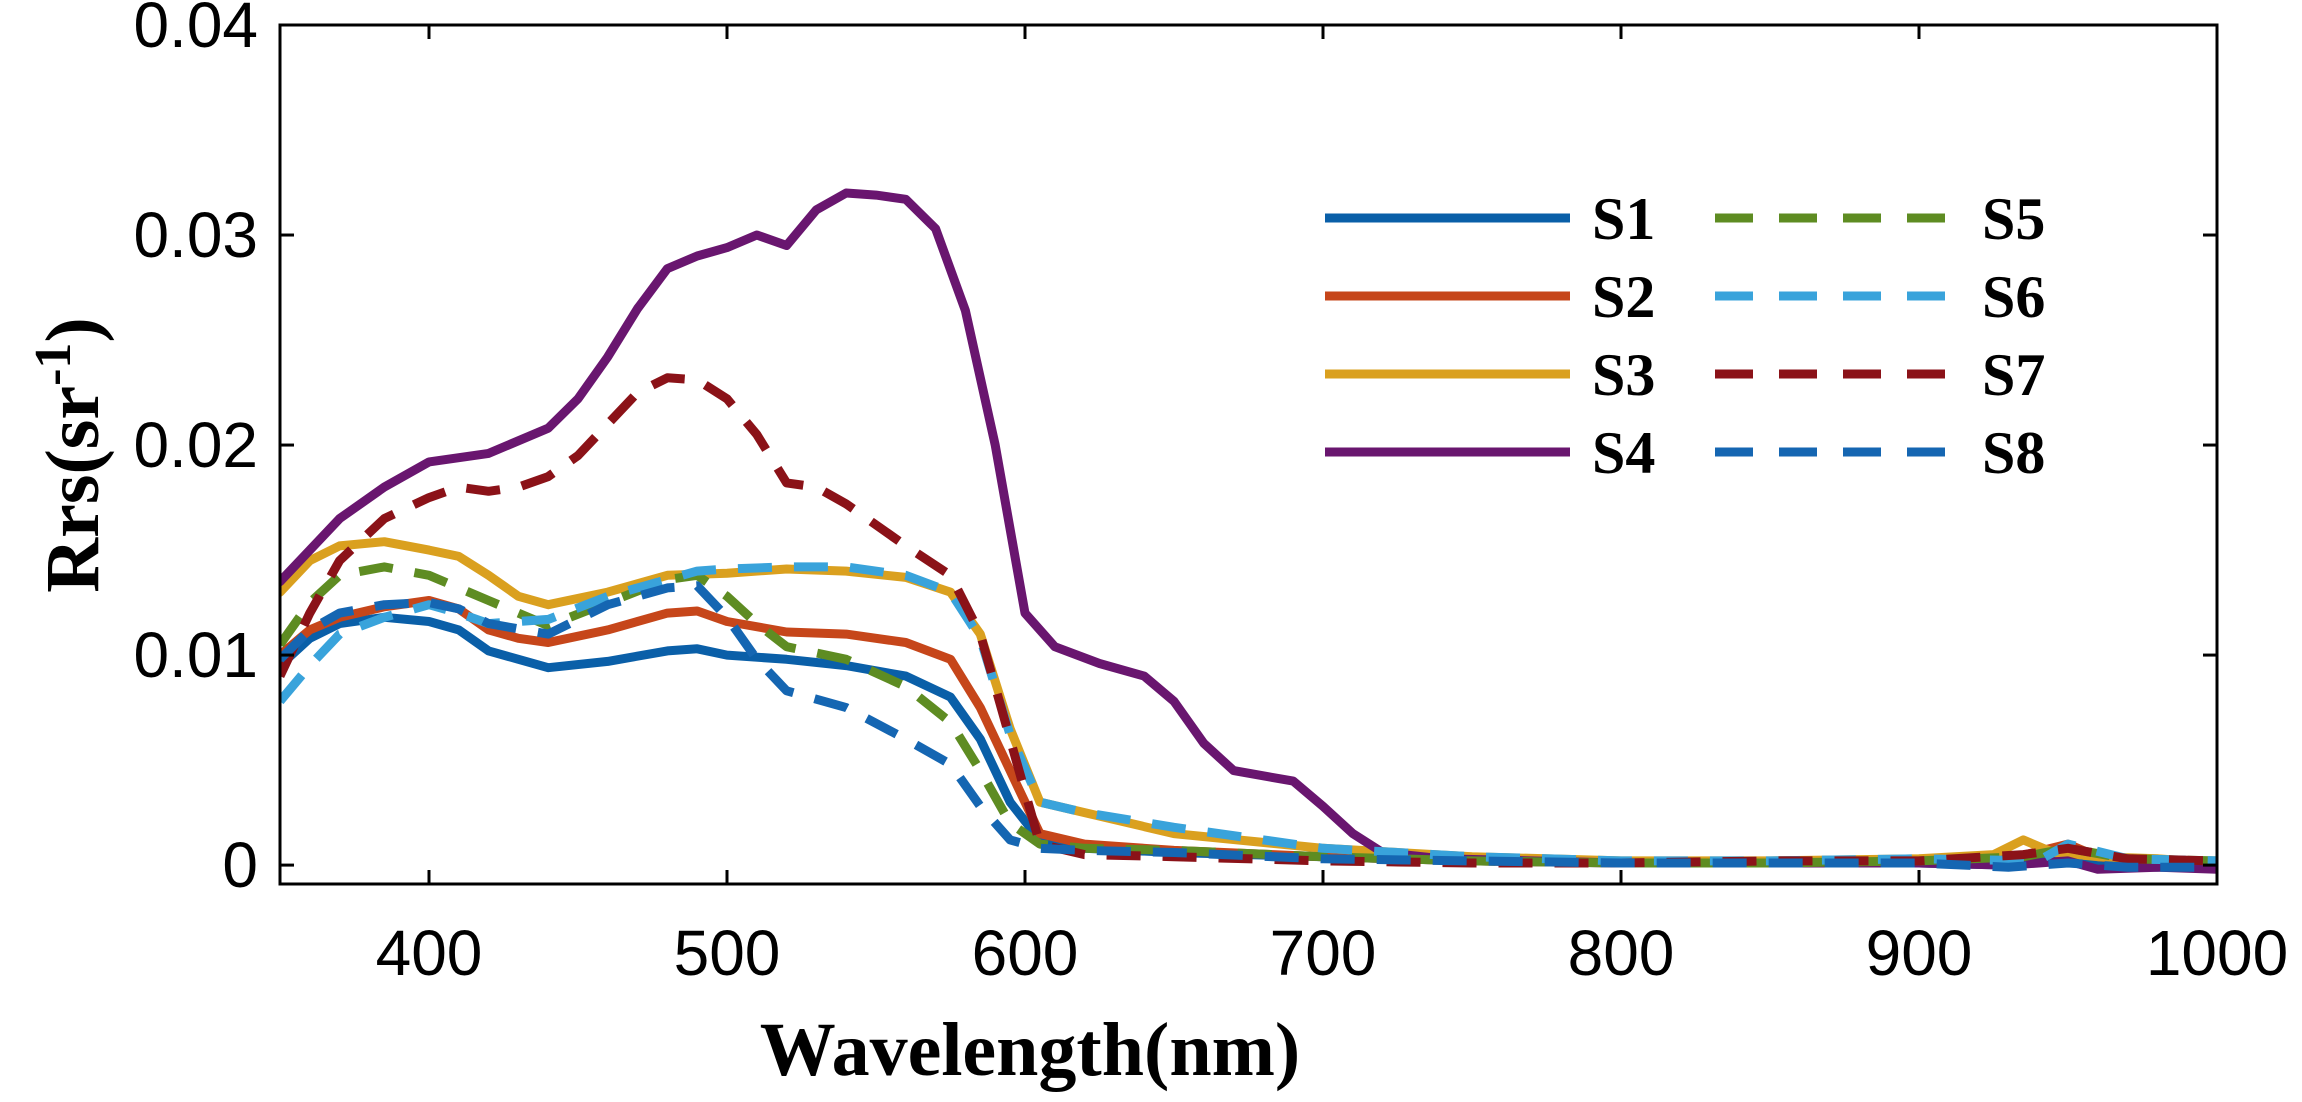 This screenshot has width=2302, height=1102. Describe the element at coordinates (53, 364) in the screenshot. I see `y-axis-title-sup: -1` at that location.